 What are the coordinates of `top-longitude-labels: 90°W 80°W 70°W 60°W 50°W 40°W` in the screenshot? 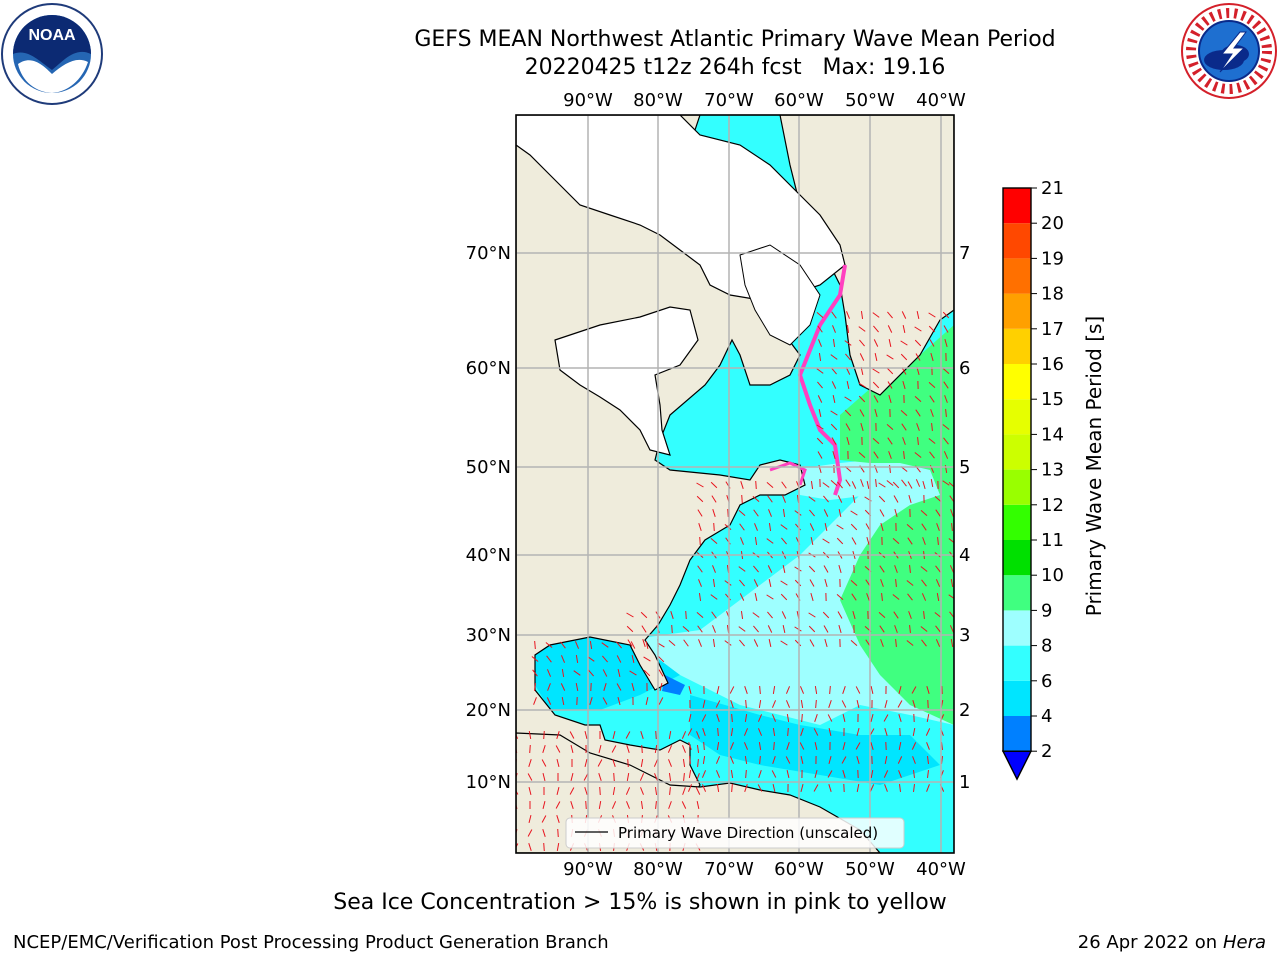 It's located at (764, 100).